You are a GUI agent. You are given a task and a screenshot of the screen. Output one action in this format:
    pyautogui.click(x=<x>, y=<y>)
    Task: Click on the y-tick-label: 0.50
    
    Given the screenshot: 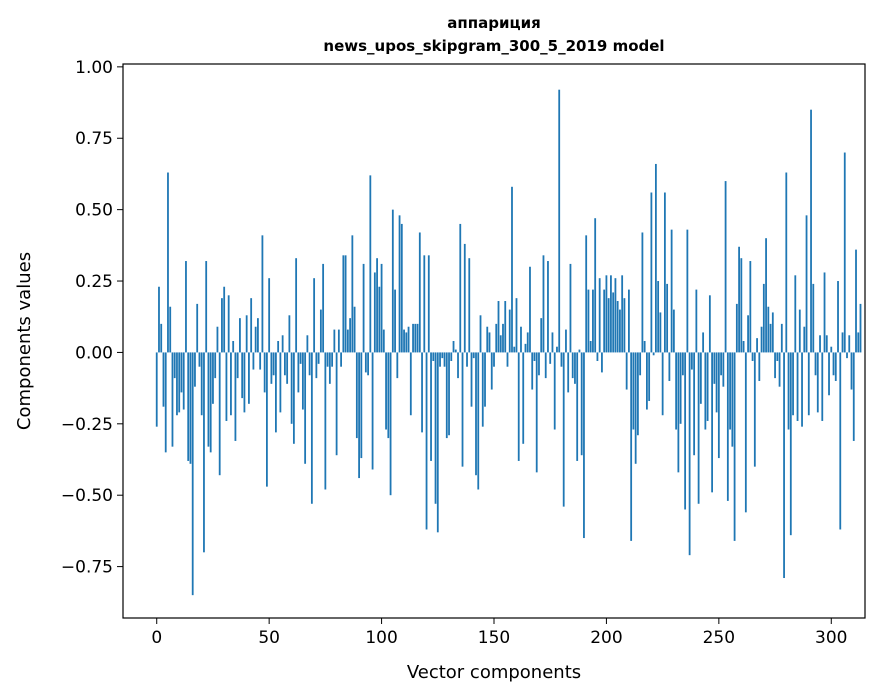 What is the action you would take?
    pyautogui.click(x=94, y=211)
    